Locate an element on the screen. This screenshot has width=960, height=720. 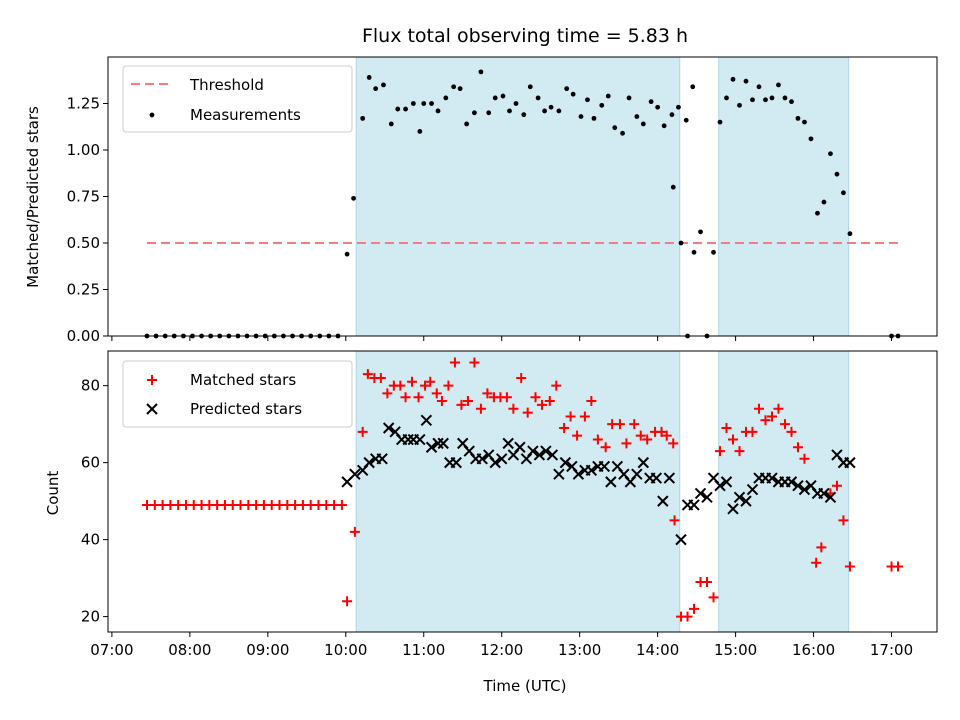
chart-title: Flux total observing time = 5.83 h is located at coordinates (525, 36).